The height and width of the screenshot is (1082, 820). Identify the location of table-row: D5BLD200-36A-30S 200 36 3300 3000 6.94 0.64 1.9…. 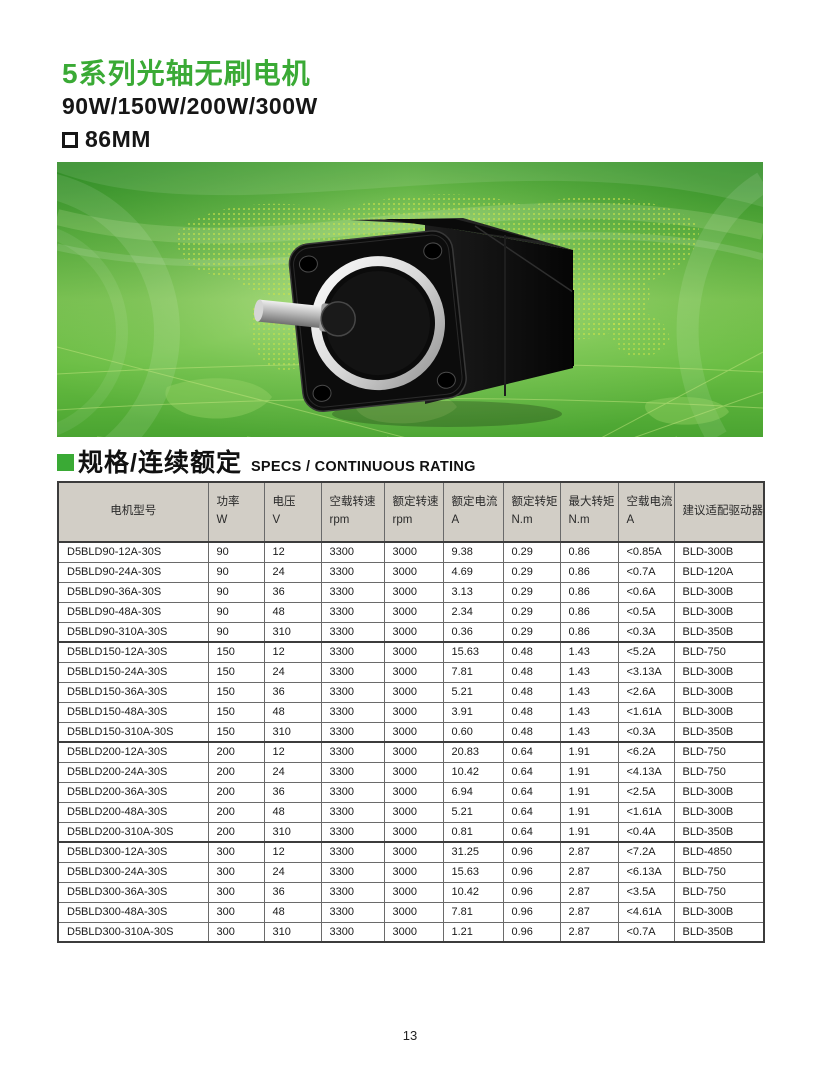
(411, 792).